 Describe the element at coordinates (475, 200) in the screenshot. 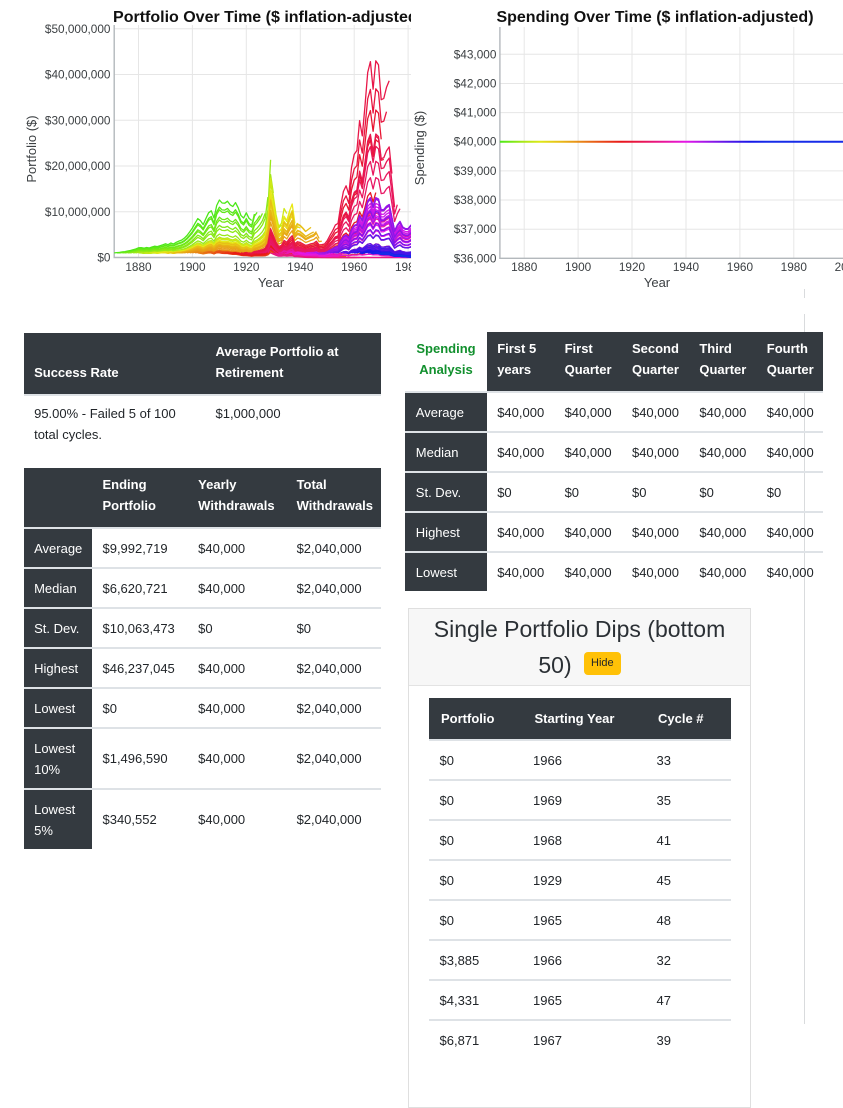

I see `svg-text: $38,000` at that location.